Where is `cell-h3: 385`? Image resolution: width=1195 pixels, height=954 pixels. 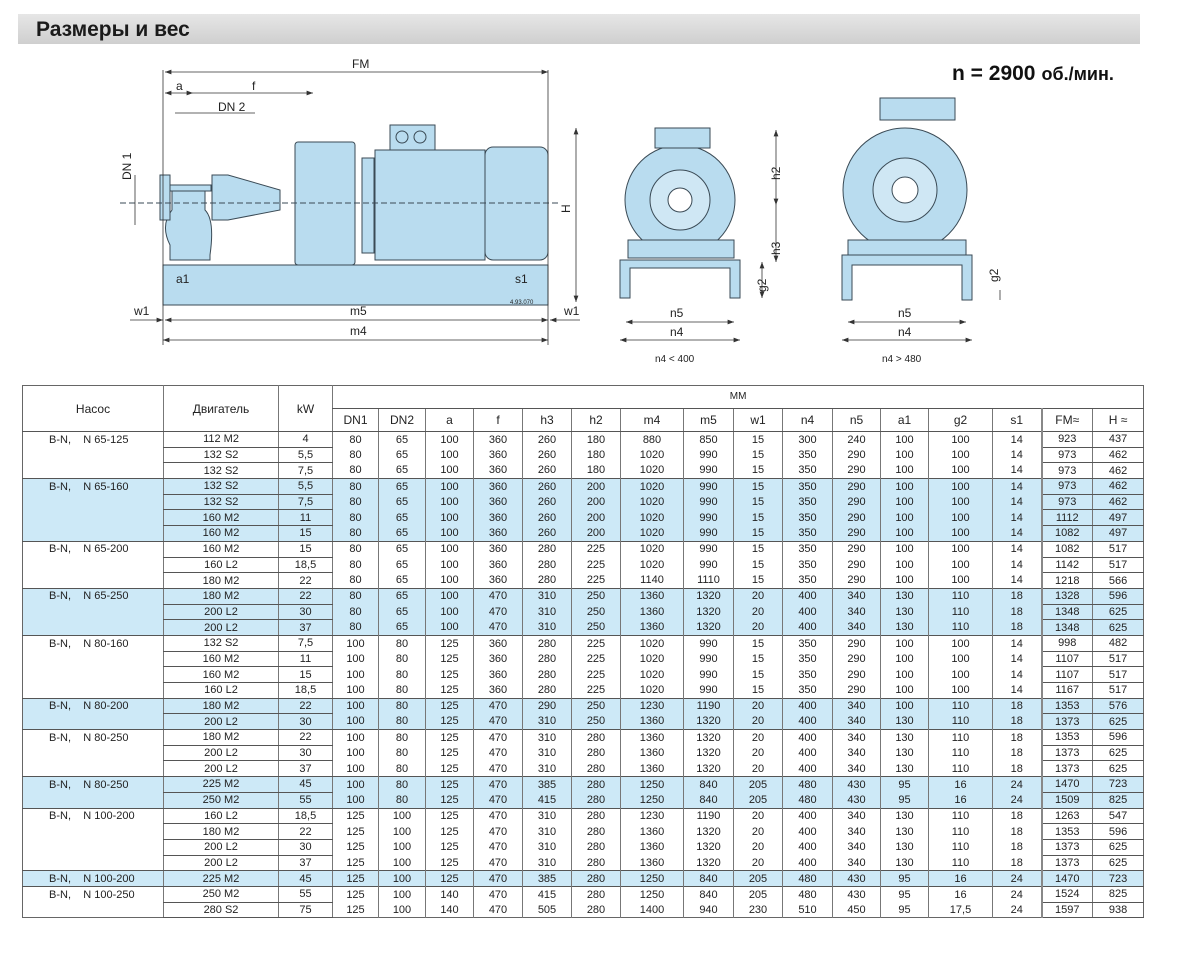
cell-h3: 385 is located at coordinates (547, 878).